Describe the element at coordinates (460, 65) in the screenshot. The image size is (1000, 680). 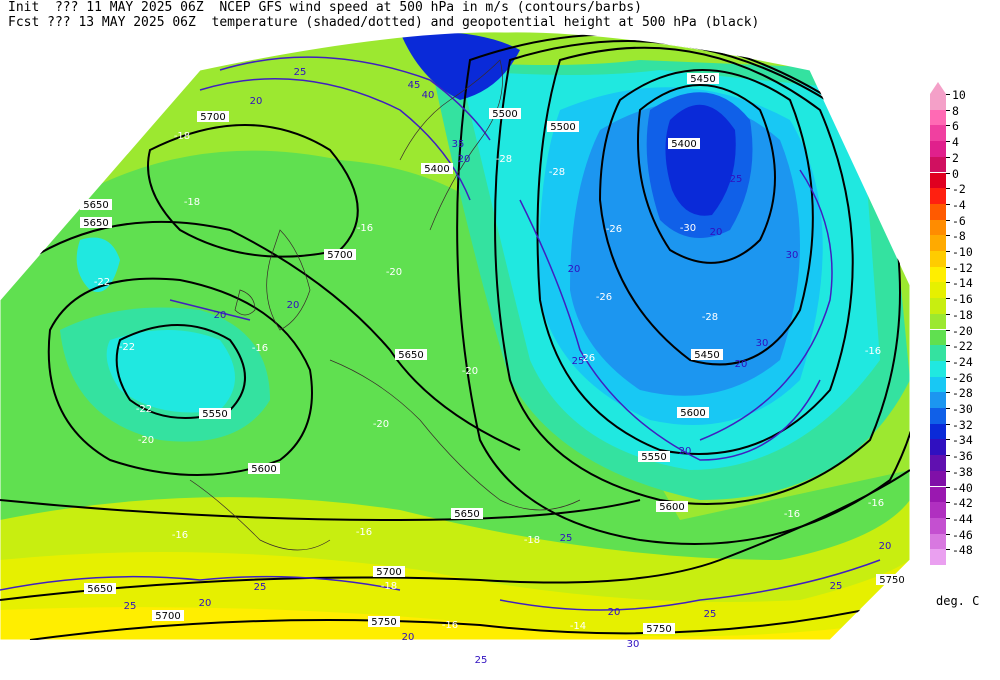
I see `shade-minus32-north` at that location.